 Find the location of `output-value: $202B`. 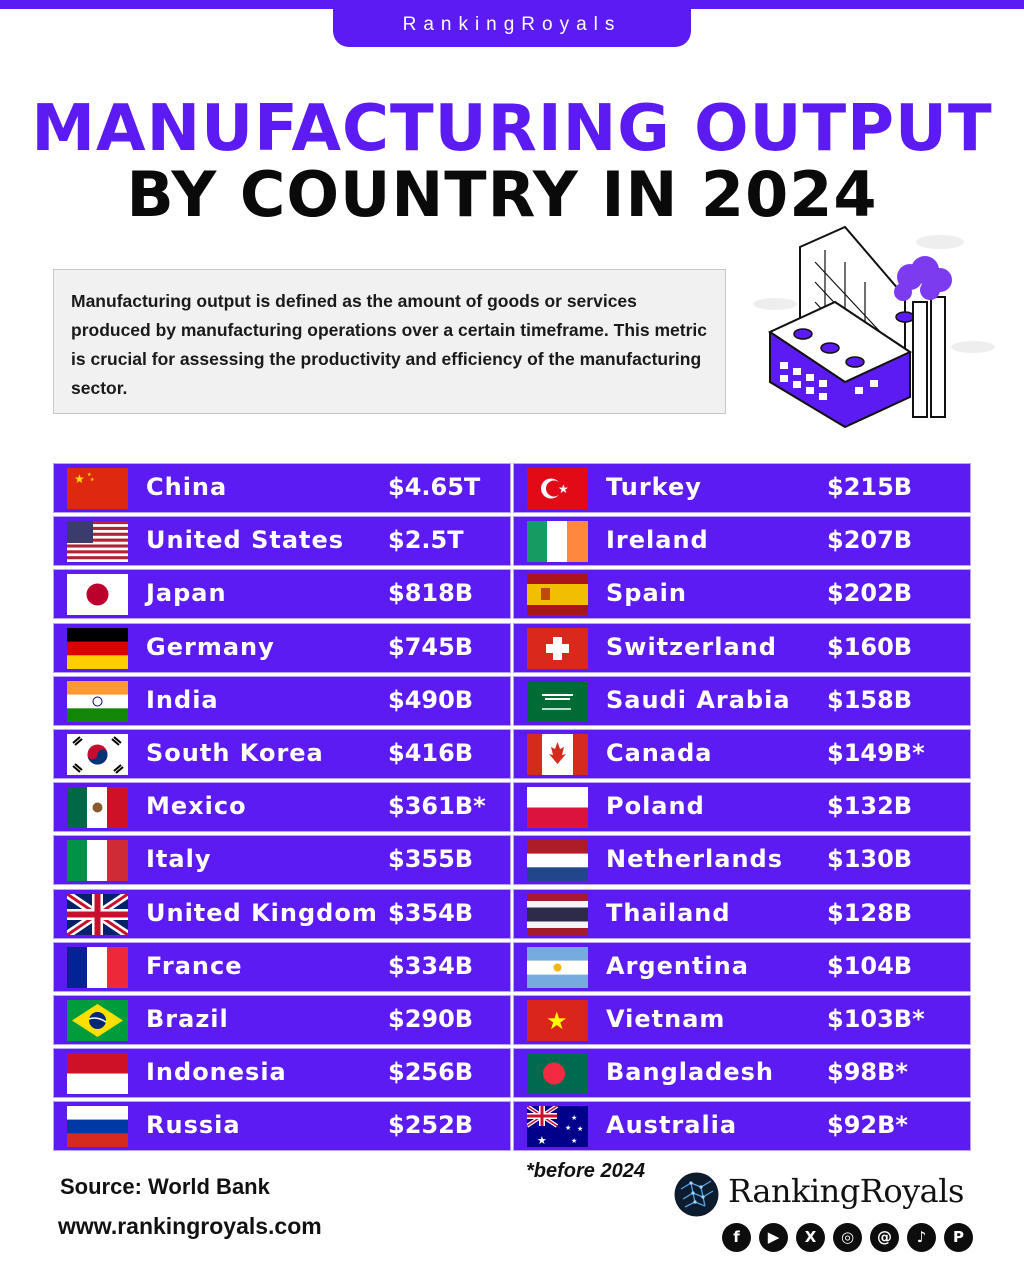

output-value: $202B is located at coordinates (870, 593).